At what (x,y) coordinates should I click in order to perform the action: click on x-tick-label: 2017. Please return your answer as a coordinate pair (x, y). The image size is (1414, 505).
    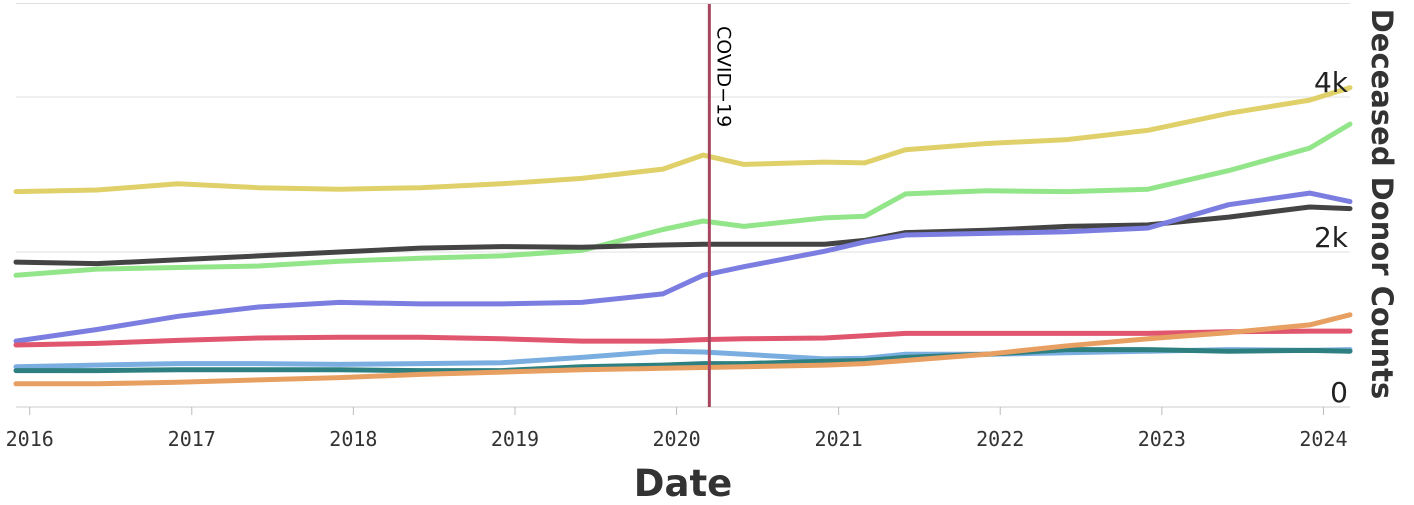
    Looking at the image, I should click on (192, 439).